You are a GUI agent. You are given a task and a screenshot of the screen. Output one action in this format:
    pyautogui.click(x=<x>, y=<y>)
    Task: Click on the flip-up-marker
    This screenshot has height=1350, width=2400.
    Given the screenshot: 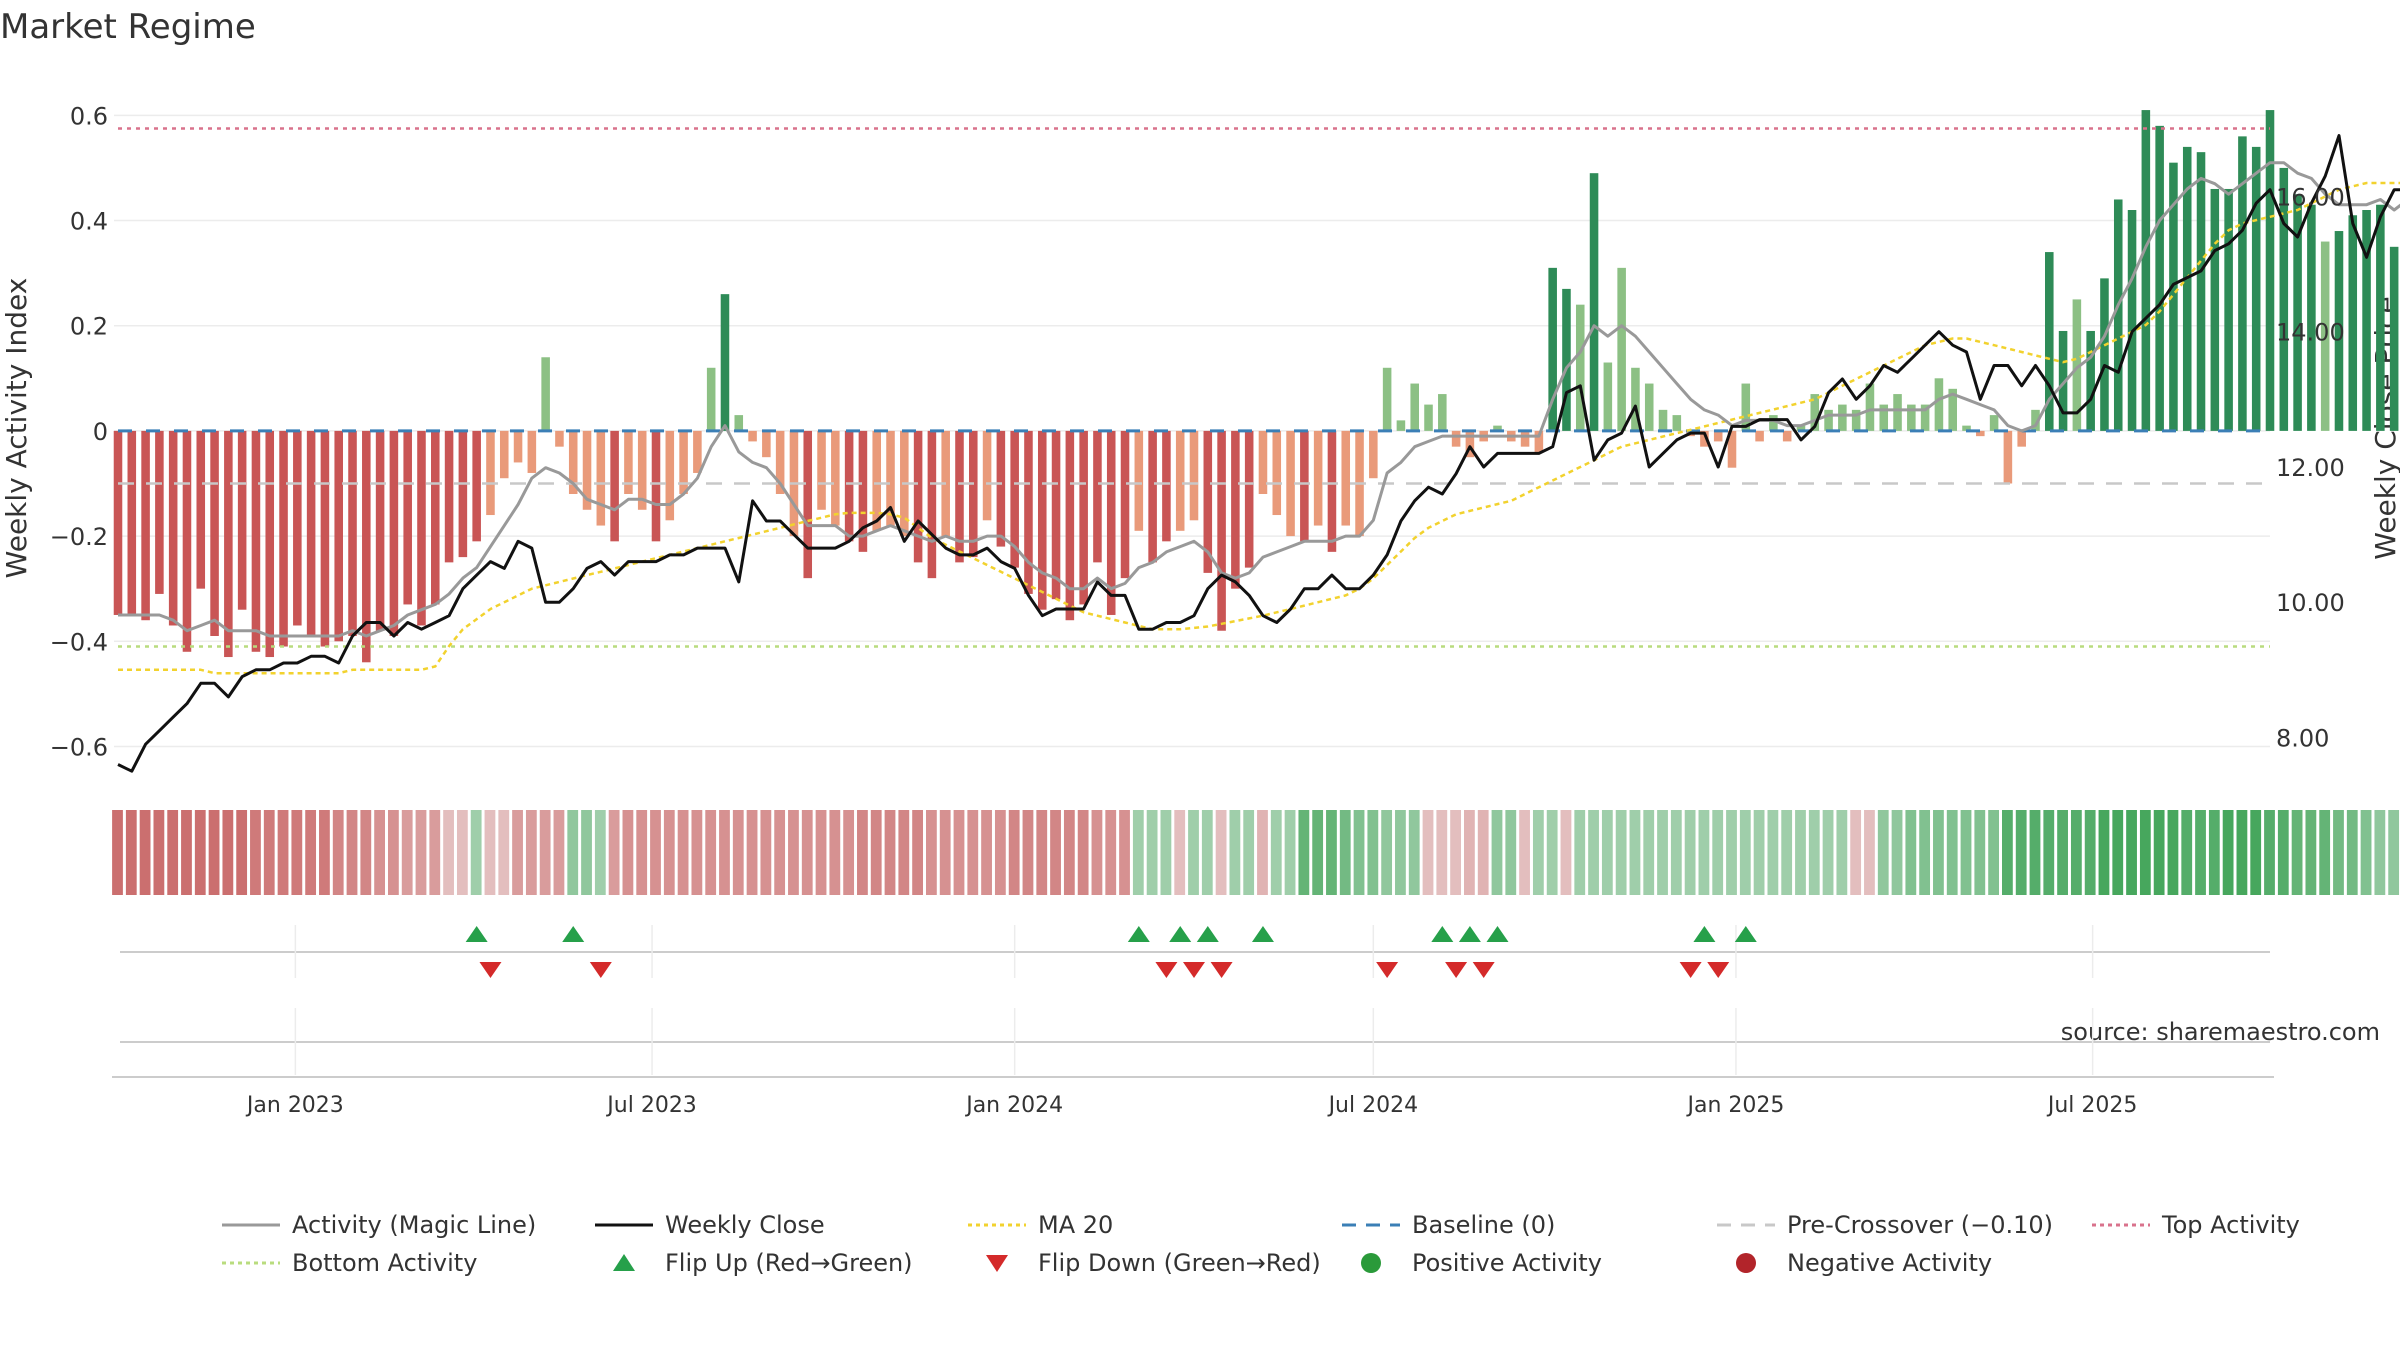 What is the action you would take?
    pyautogui.click(x=476, y=934)
    